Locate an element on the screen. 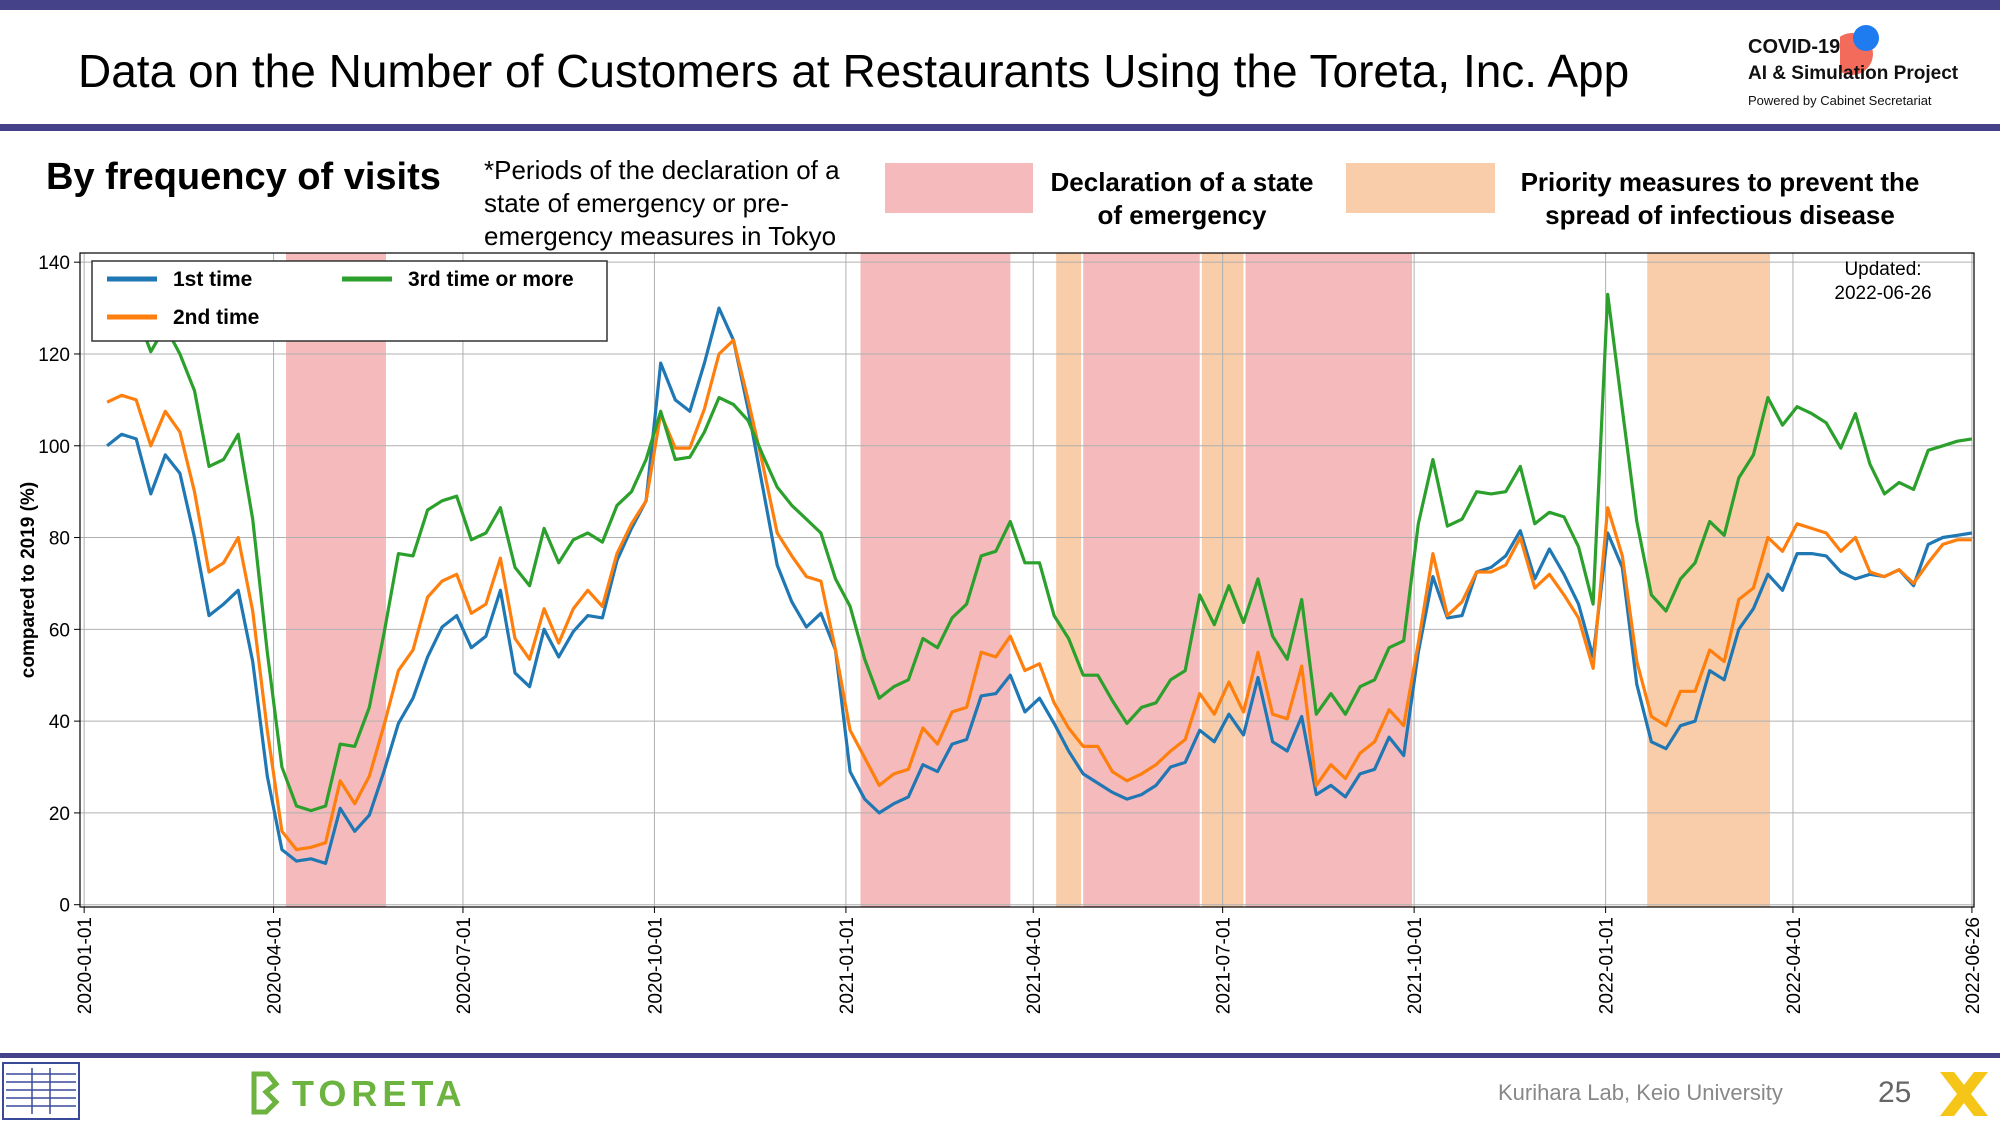 The image size is (2000, 1125). band-legend-label: Declaration of a state of emergency is located at coordinates (1182, 198).